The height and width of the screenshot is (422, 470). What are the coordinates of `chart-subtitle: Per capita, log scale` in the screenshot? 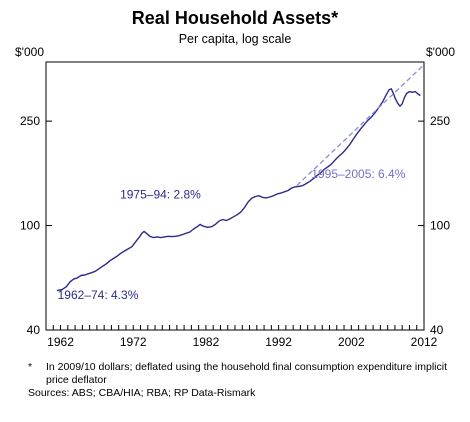 It's located at (235, 39).